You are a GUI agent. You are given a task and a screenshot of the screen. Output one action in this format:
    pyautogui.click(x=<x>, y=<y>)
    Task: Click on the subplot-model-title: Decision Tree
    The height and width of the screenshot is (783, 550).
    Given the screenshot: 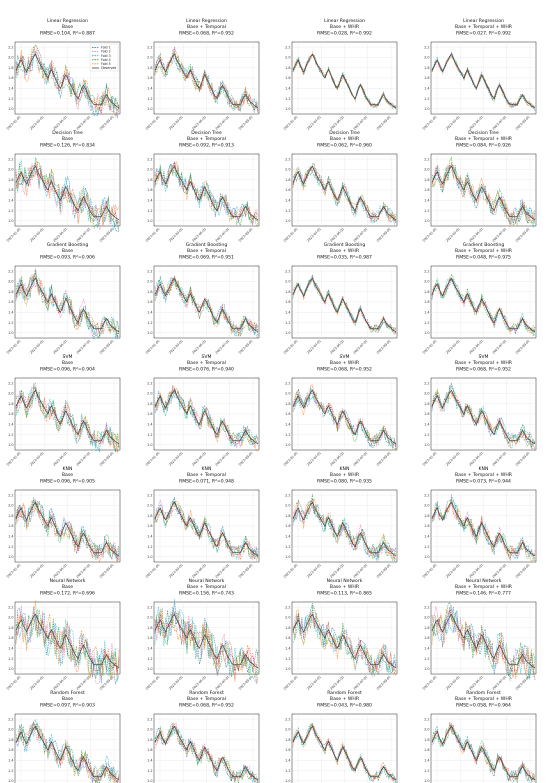 What is the action you would take?
    pyautogui.click(x=344, y=133)
    